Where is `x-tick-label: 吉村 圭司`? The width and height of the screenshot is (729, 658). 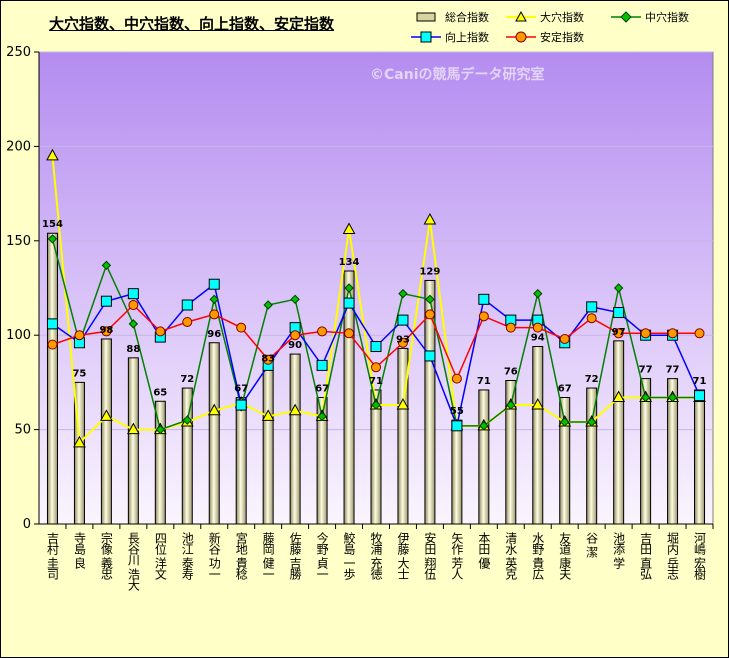 x-tick-label: 吉村 圭司 is located at coordinates (52, 556).